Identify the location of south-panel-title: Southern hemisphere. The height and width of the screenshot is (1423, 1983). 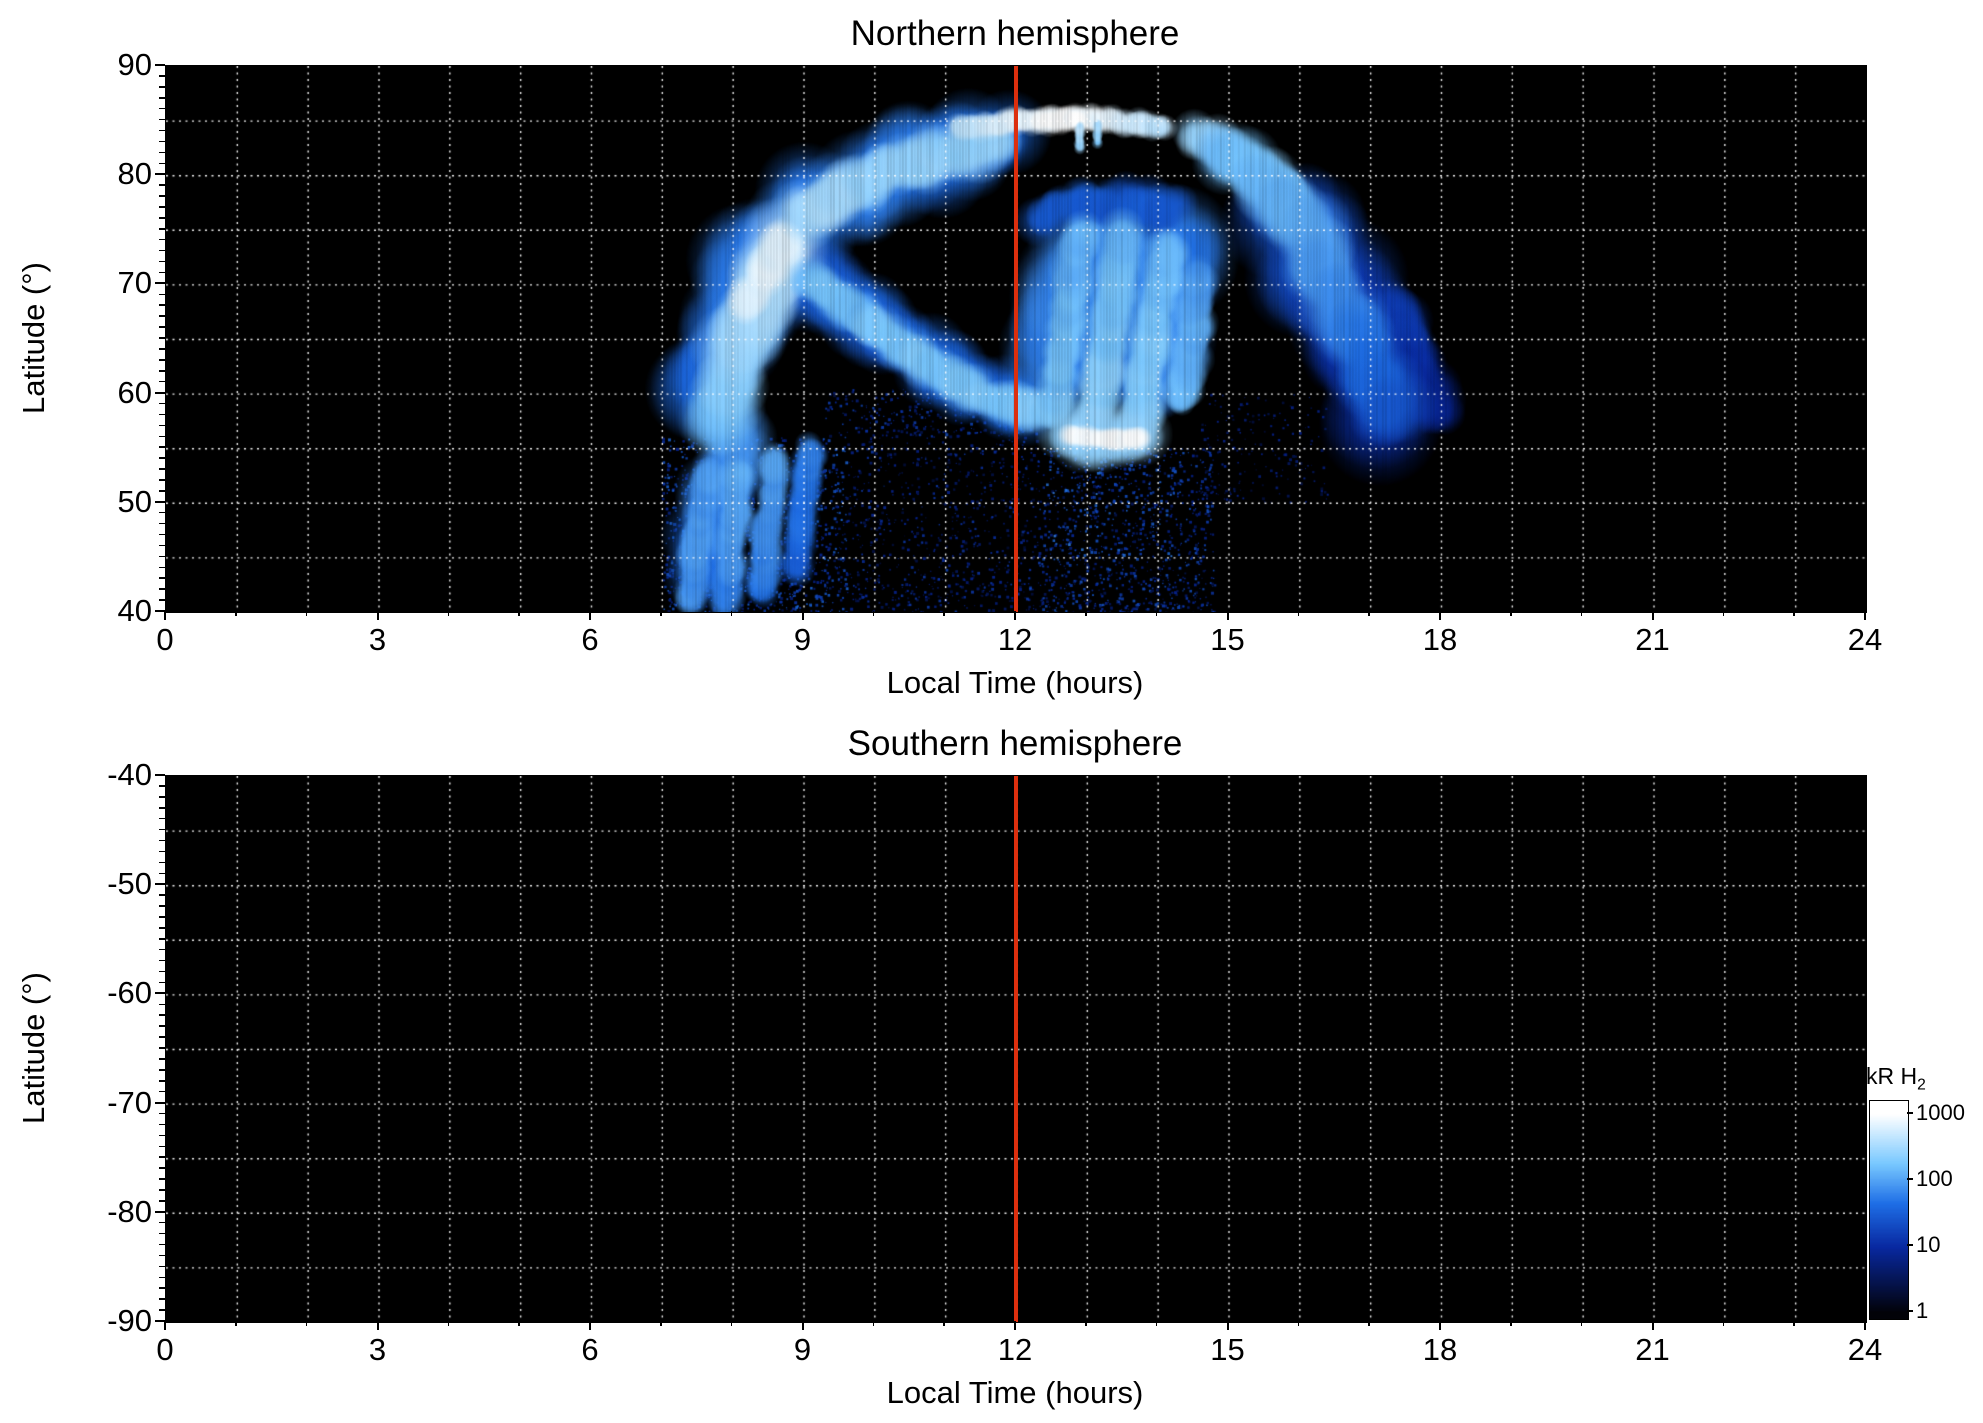
(1015, 743).